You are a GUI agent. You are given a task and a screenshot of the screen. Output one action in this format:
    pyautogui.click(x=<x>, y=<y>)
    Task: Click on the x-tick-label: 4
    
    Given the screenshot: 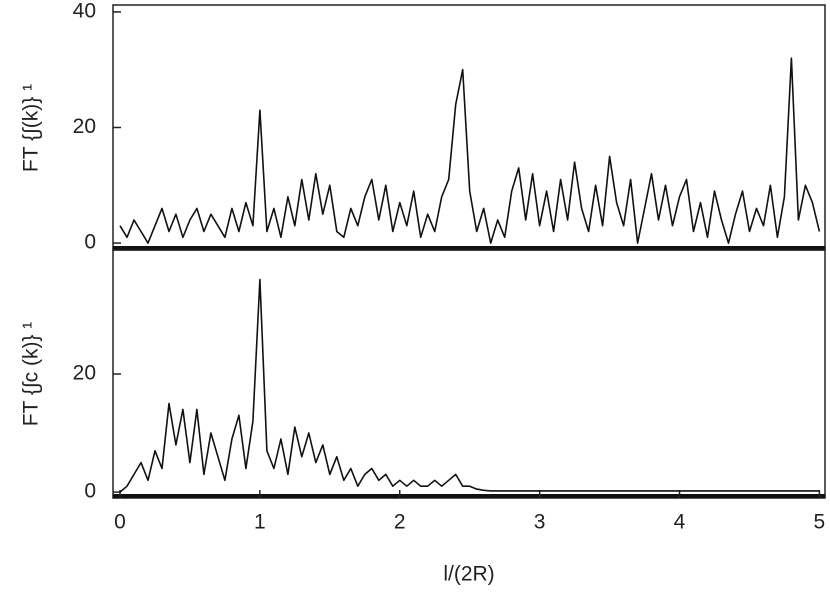 What is the action you would take?
    pyautogui.click(x=680, y=522)
    